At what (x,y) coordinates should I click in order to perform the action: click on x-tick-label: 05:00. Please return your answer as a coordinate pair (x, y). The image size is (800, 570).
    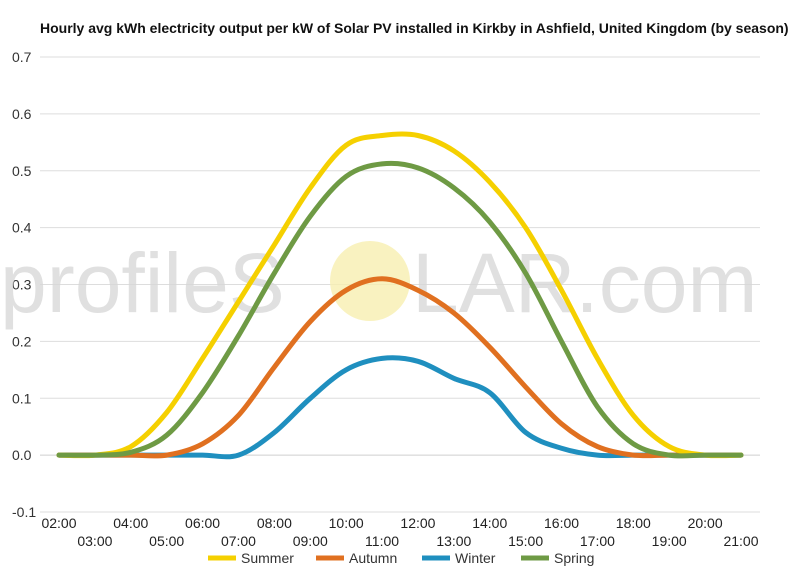
    Looking at the image, I should click on (166, 541).